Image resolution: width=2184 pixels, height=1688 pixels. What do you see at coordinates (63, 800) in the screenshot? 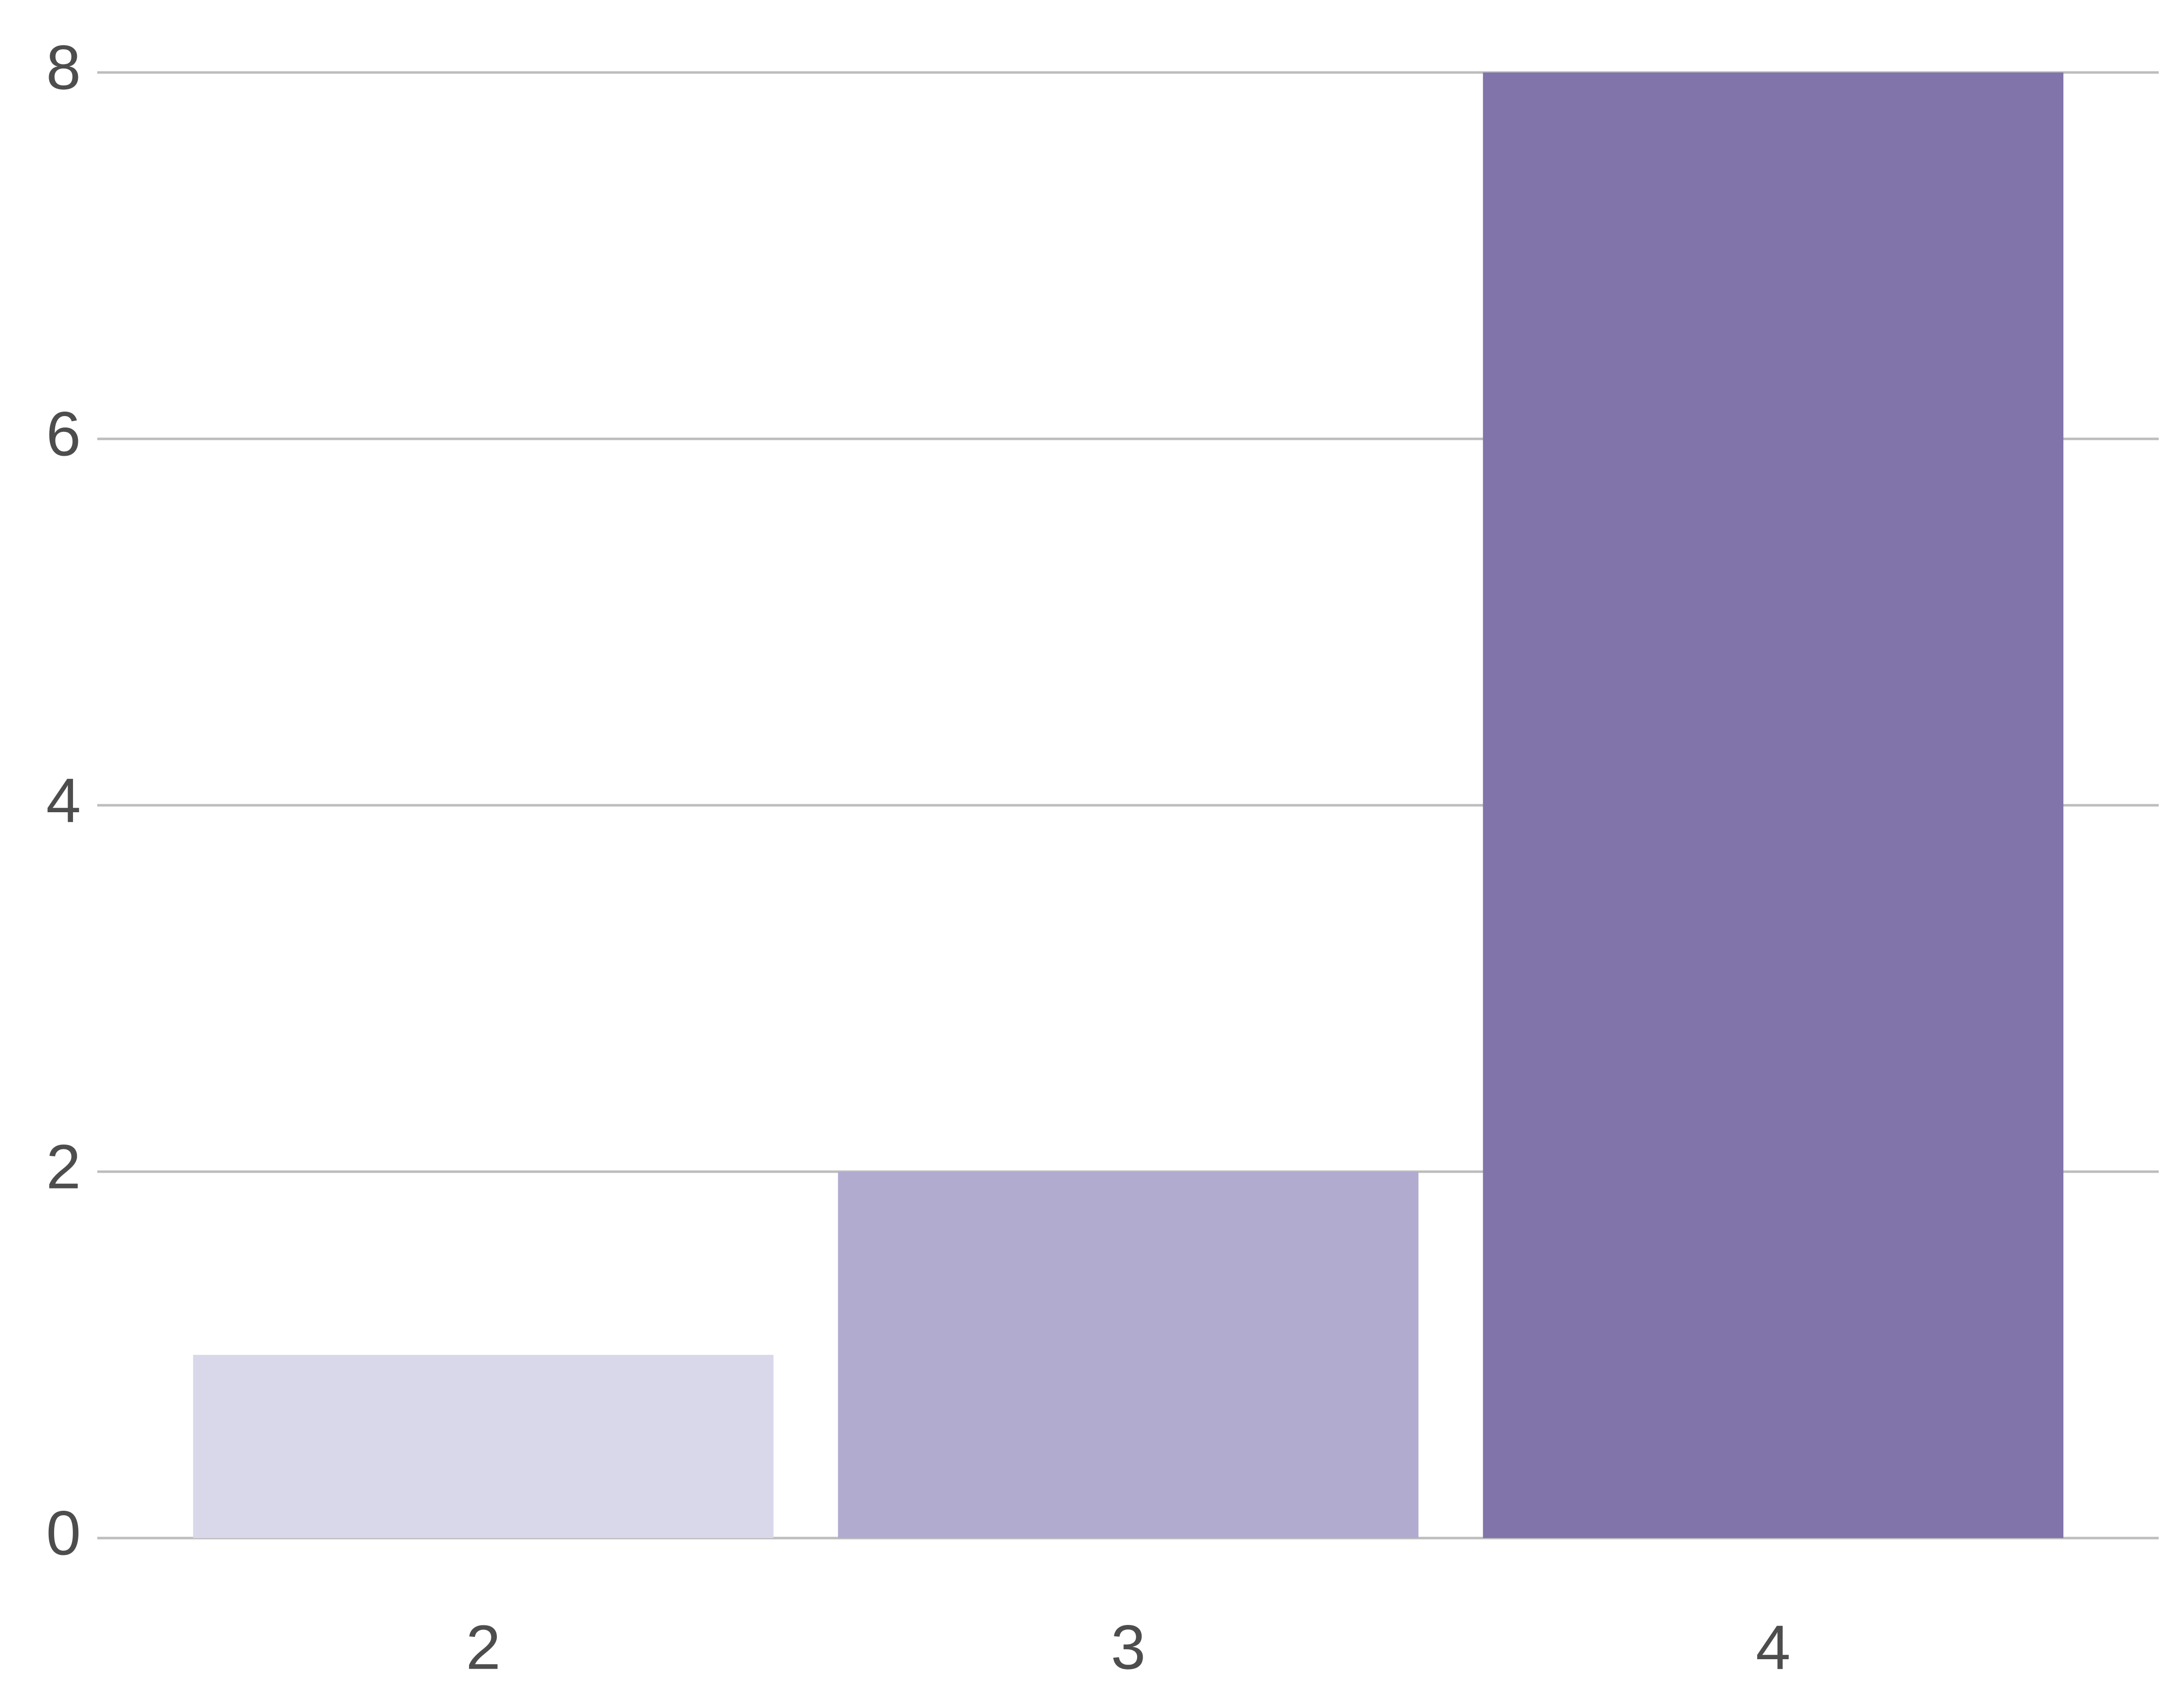
I see `y-tick-label: 4` at bounding box center [63, 800].